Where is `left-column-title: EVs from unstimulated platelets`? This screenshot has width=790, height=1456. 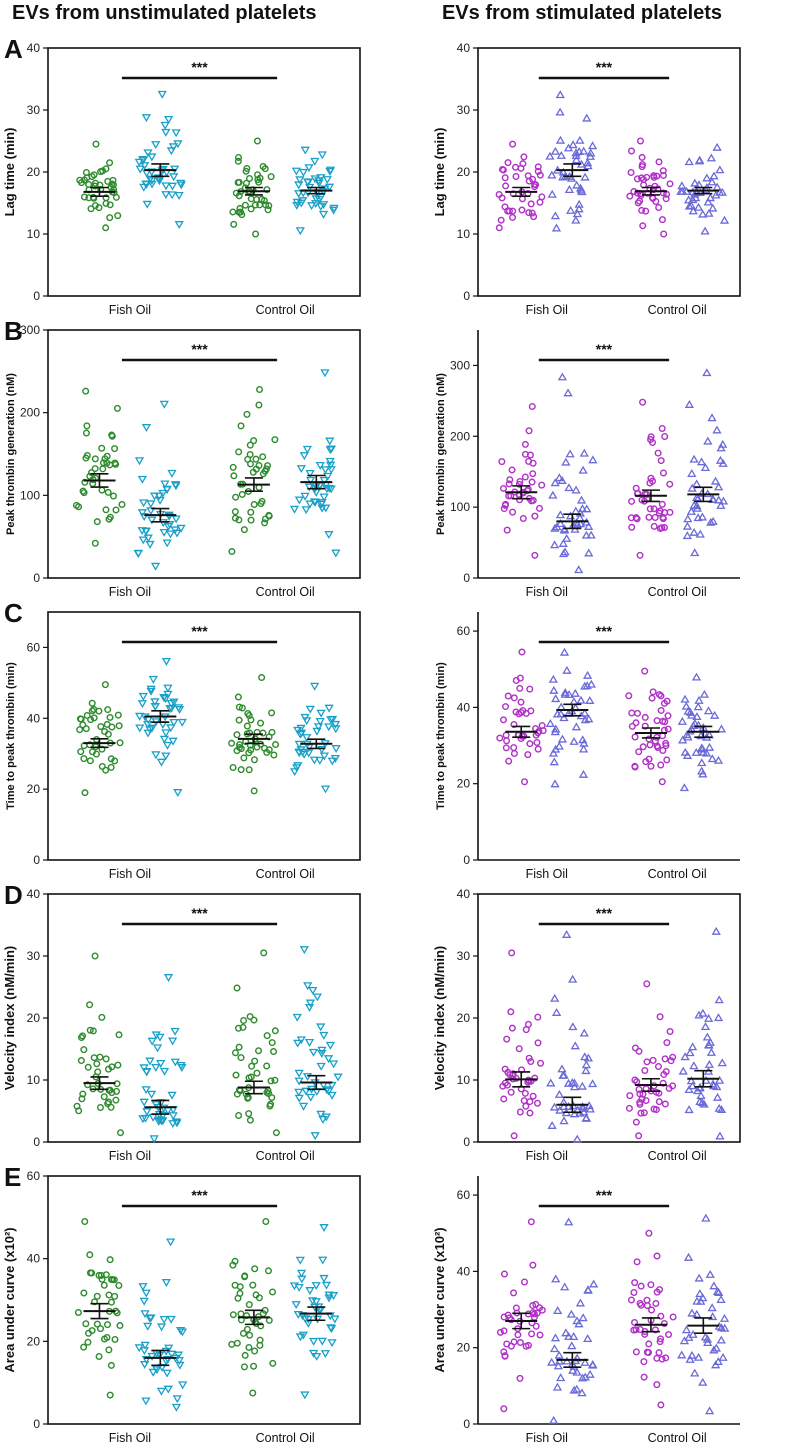 left-column-title: EVs from unstimulated platelets is located at coordinates (164, 13).